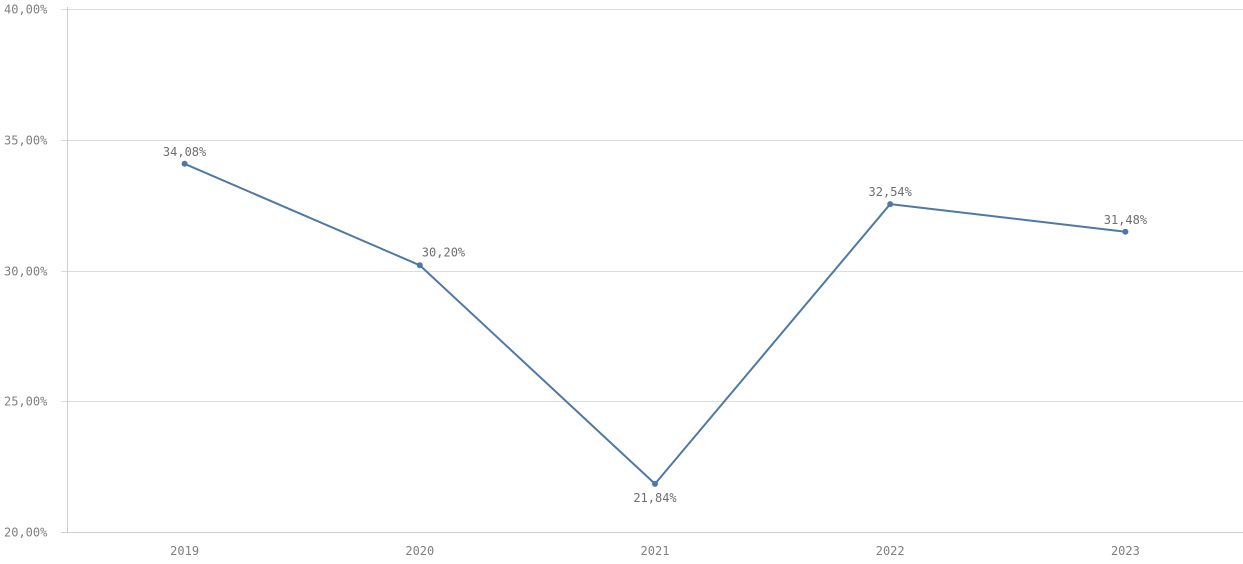 This screenshot has height=564, width=1243. Describe the element at coordinates (26, 272) in the screenshot. I see `y-tick-label: 30,00%` at that location.